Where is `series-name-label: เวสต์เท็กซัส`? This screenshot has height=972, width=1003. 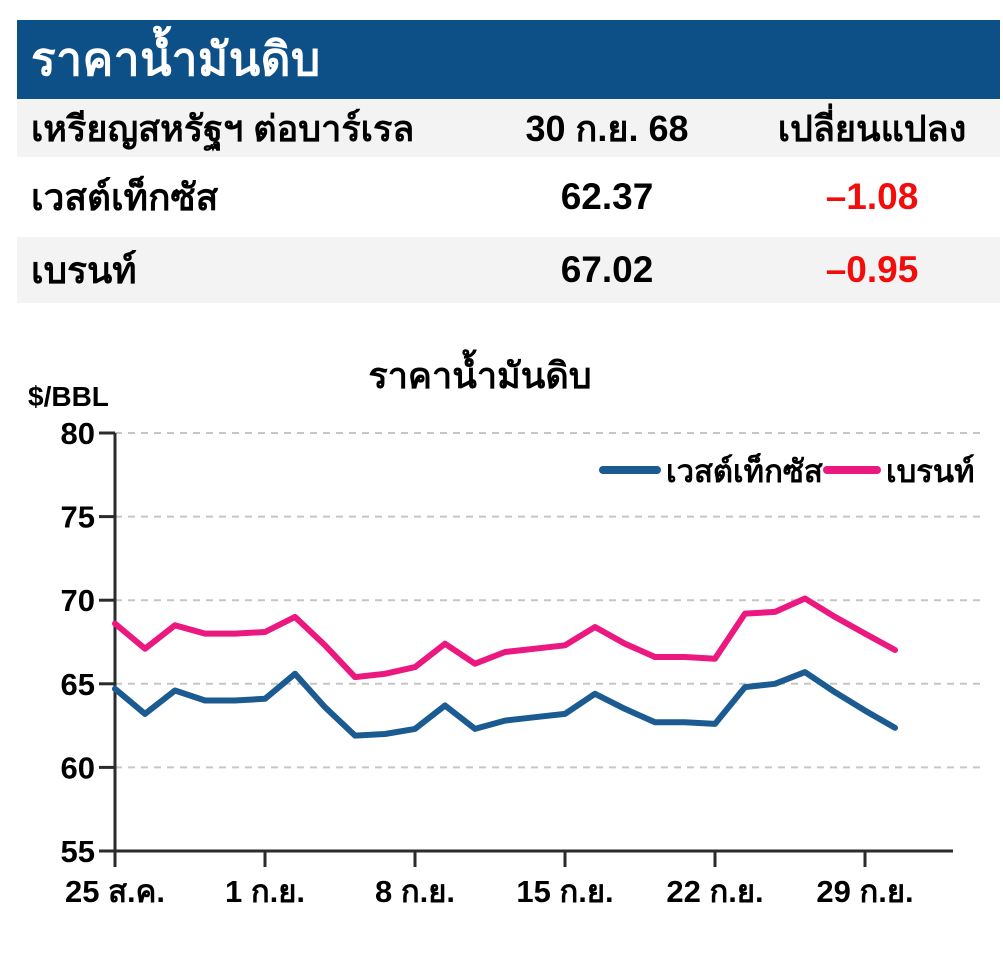
series-name-label: เวสต์เท็กซัส is located at coordinates (125, 197).